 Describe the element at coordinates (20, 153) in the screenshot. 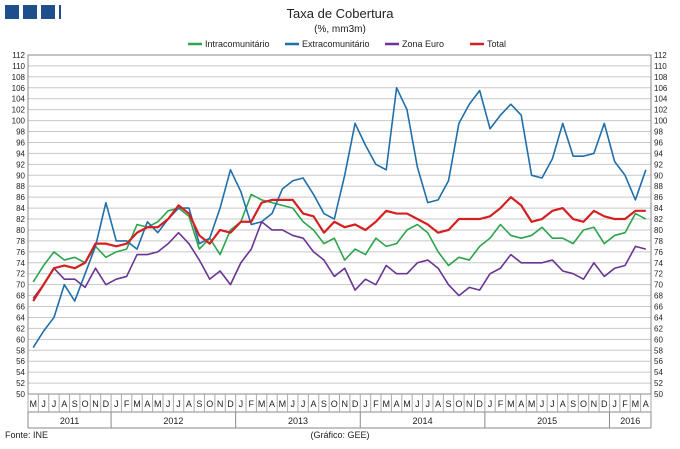

I see `y-tick-label-left: 94` at that location.